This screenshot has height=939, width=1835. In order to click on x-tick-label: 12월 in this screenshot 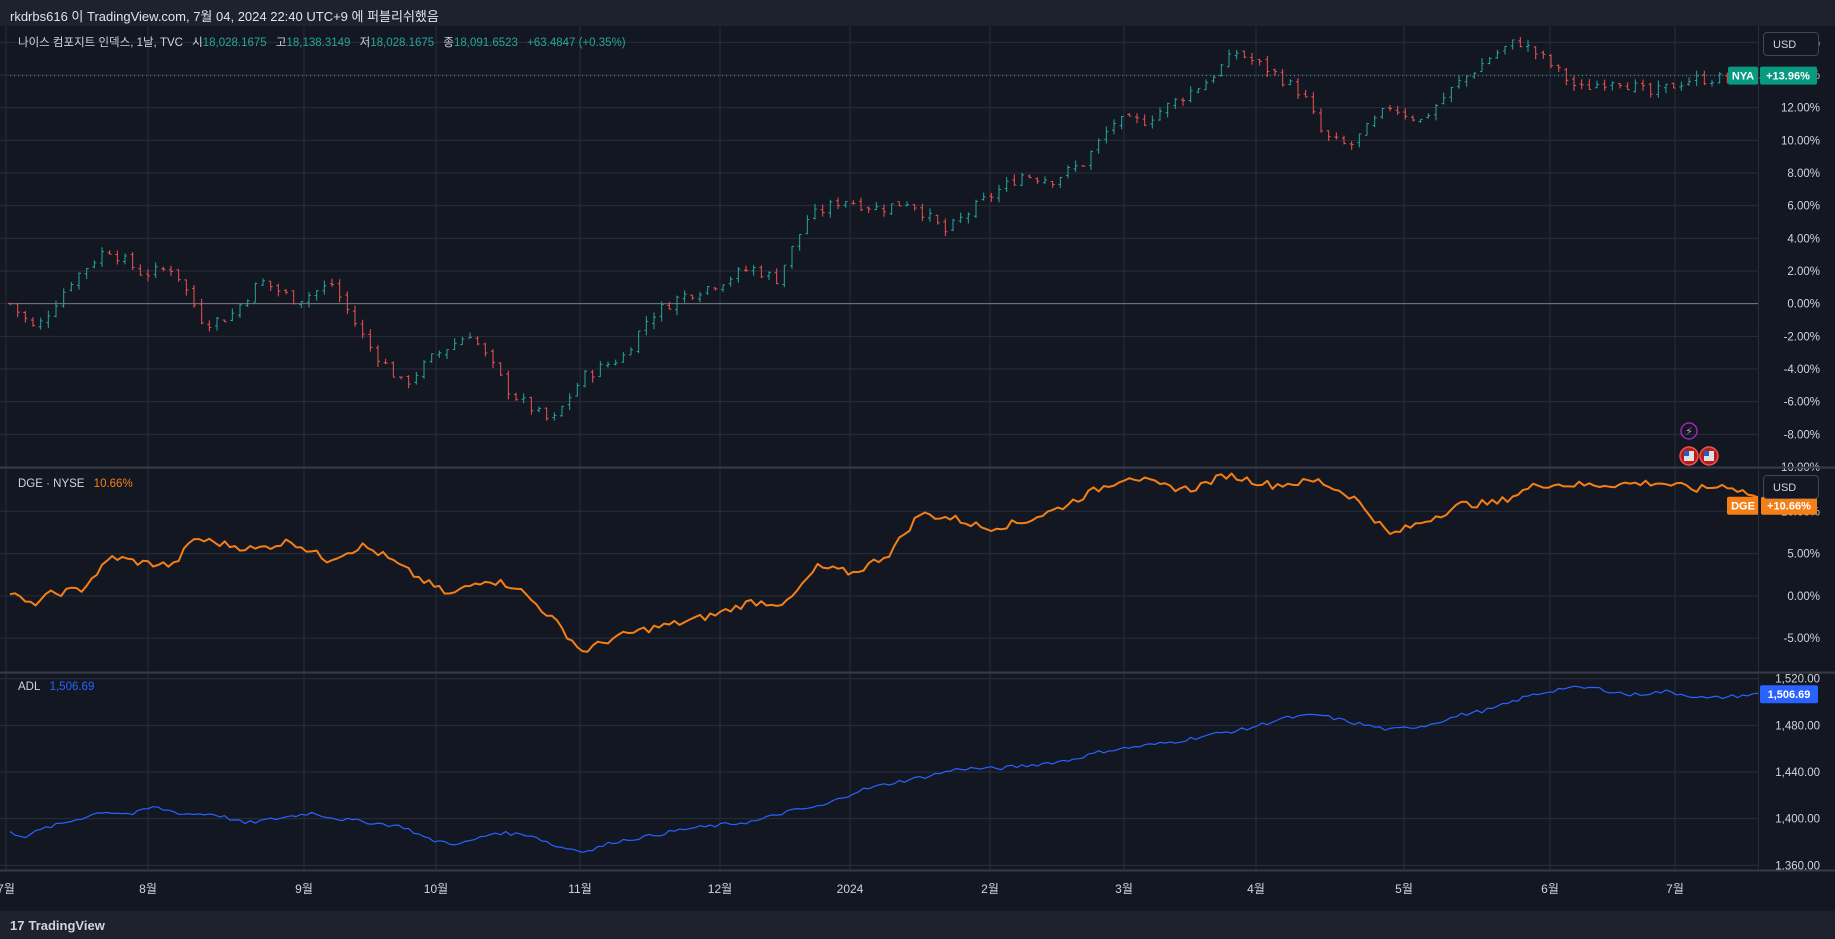, I will do `click(720, 889)`.